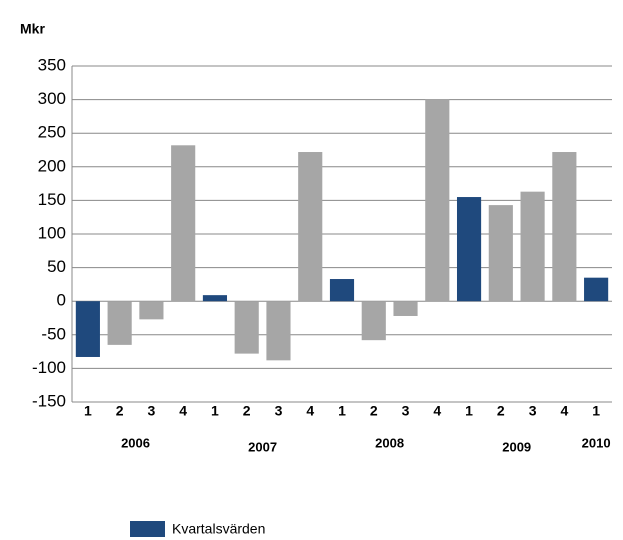  I want to click on y-tick-label: 150, so click(52, 199).